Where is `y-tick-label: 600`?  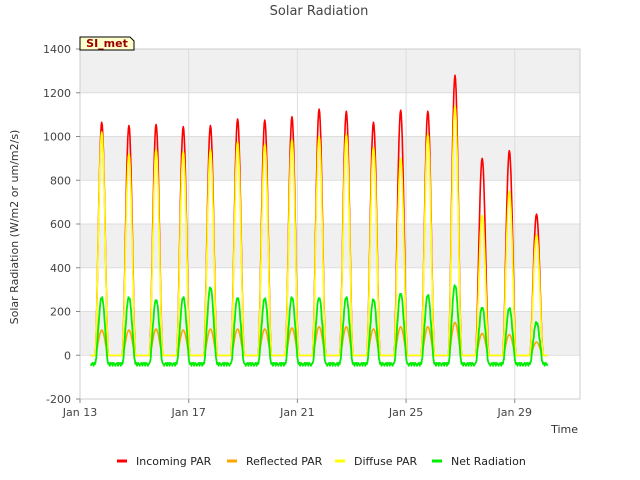 y-tick-label: 600 is located at coordinates (60, 224).